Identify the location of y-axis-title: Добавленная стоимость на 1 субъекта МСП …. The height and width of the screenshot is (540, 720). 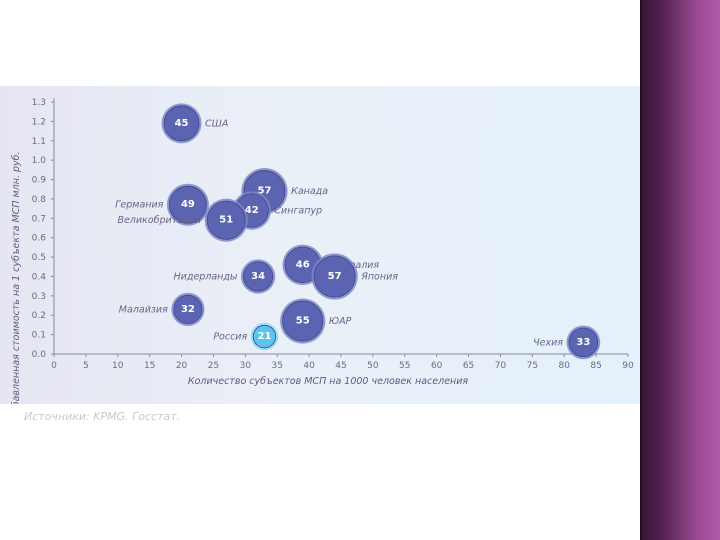
(16, 277).